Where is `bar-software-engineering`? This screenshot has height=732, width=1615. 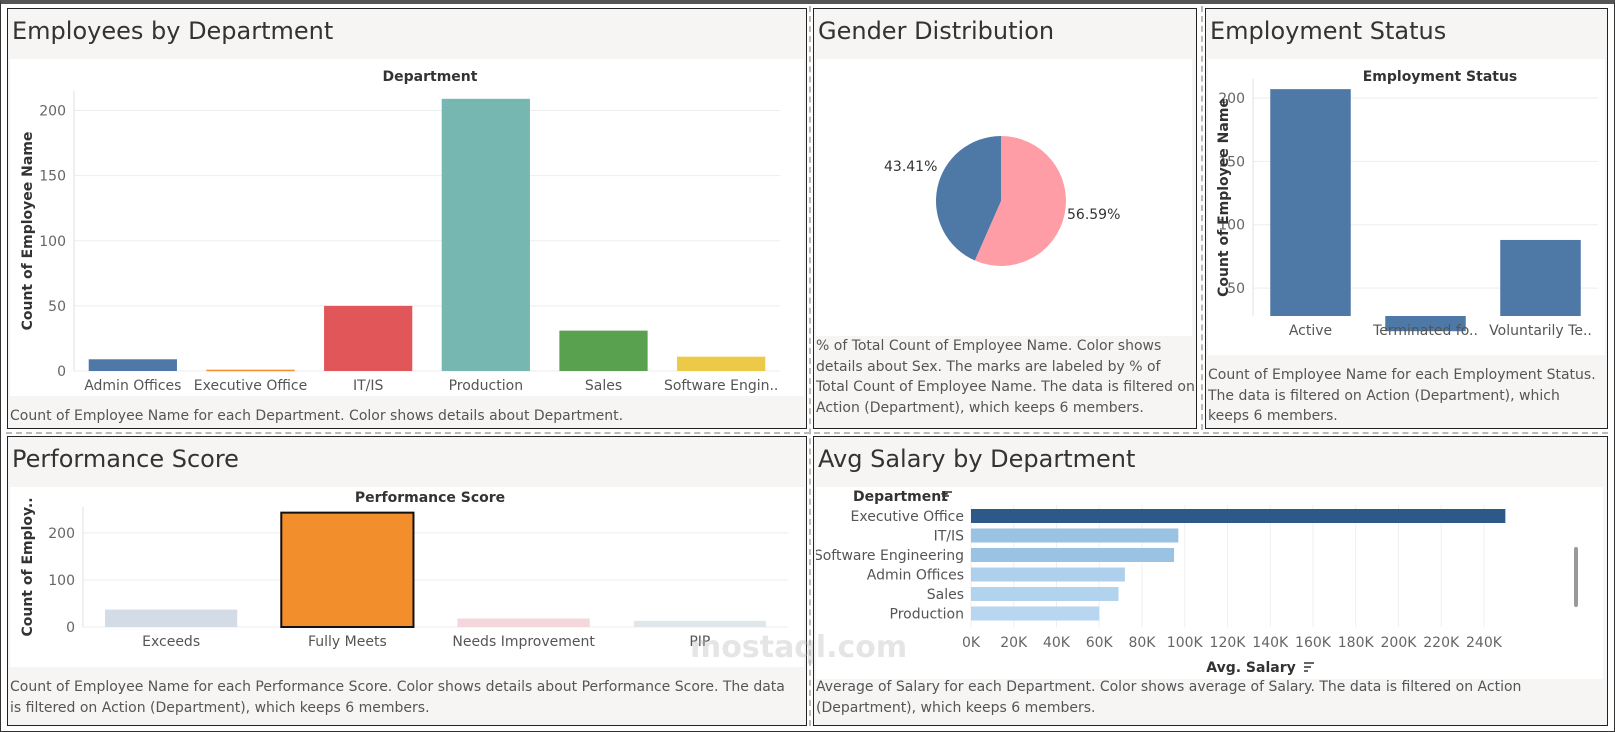 bar-software-engineering is located at coordinates (1073, 555).